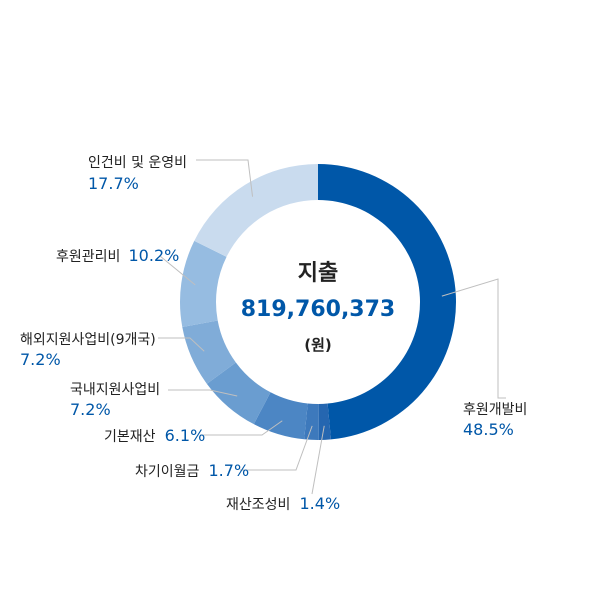  I want to click on slice-label-0: 후원개발비, so click(495, 410).